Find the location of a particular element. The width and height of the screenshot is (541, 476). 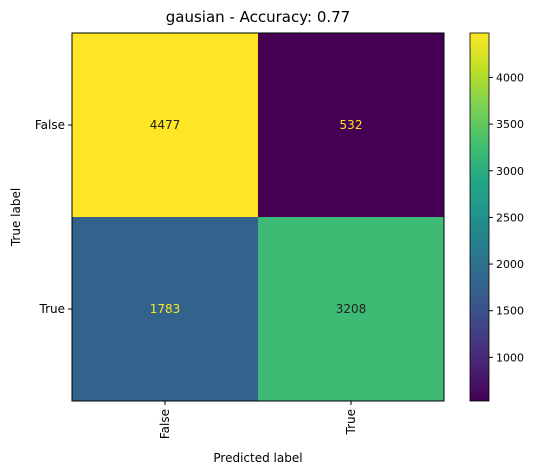

x-axis-ticks: False True is located at coordinates (258, 420).